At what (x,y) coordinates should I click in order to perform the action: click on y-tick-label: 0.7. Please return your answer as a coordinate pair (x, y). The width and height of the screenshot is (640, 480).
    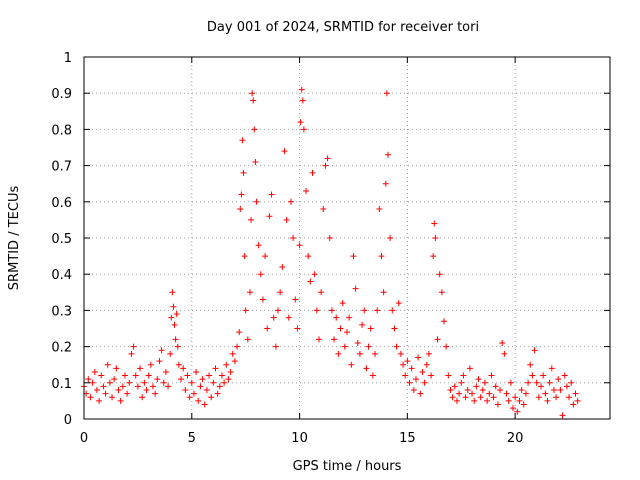
    Looking at the image, I should click on (61, 167).